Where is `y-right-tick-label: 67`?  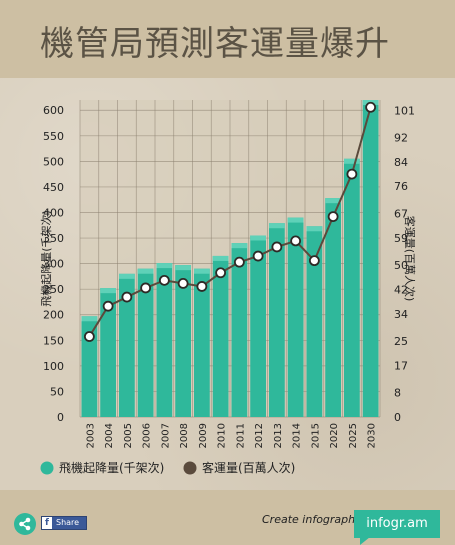
y-right-tick-label: 67 is located at coordinates (401, 214).